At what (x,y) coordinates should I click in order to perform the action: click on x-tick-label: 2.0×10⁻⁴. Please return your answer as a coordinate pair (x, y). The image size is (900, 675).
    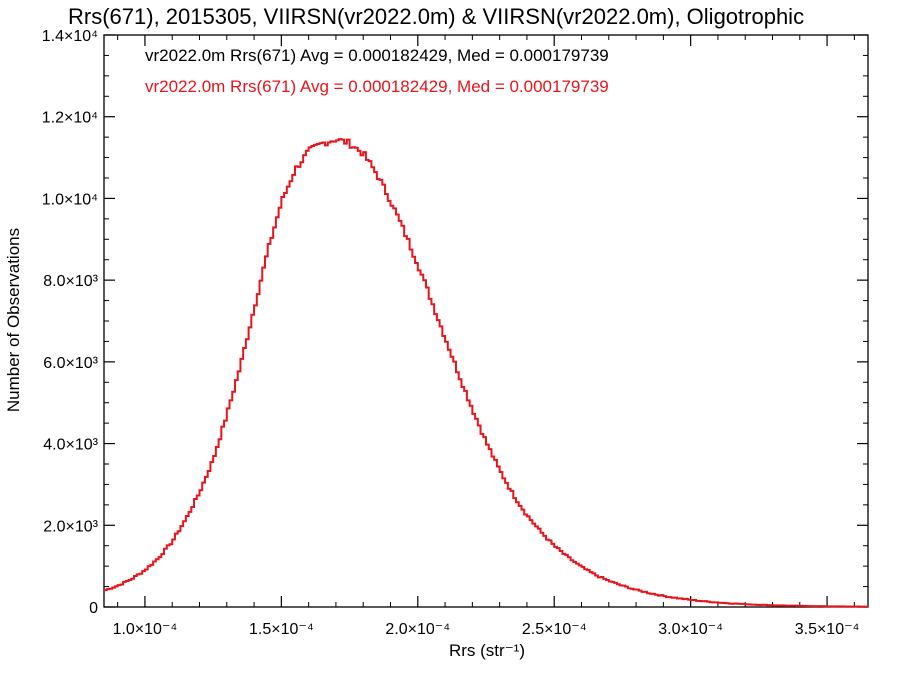
    Looking at the image, I should click on (417, 629).